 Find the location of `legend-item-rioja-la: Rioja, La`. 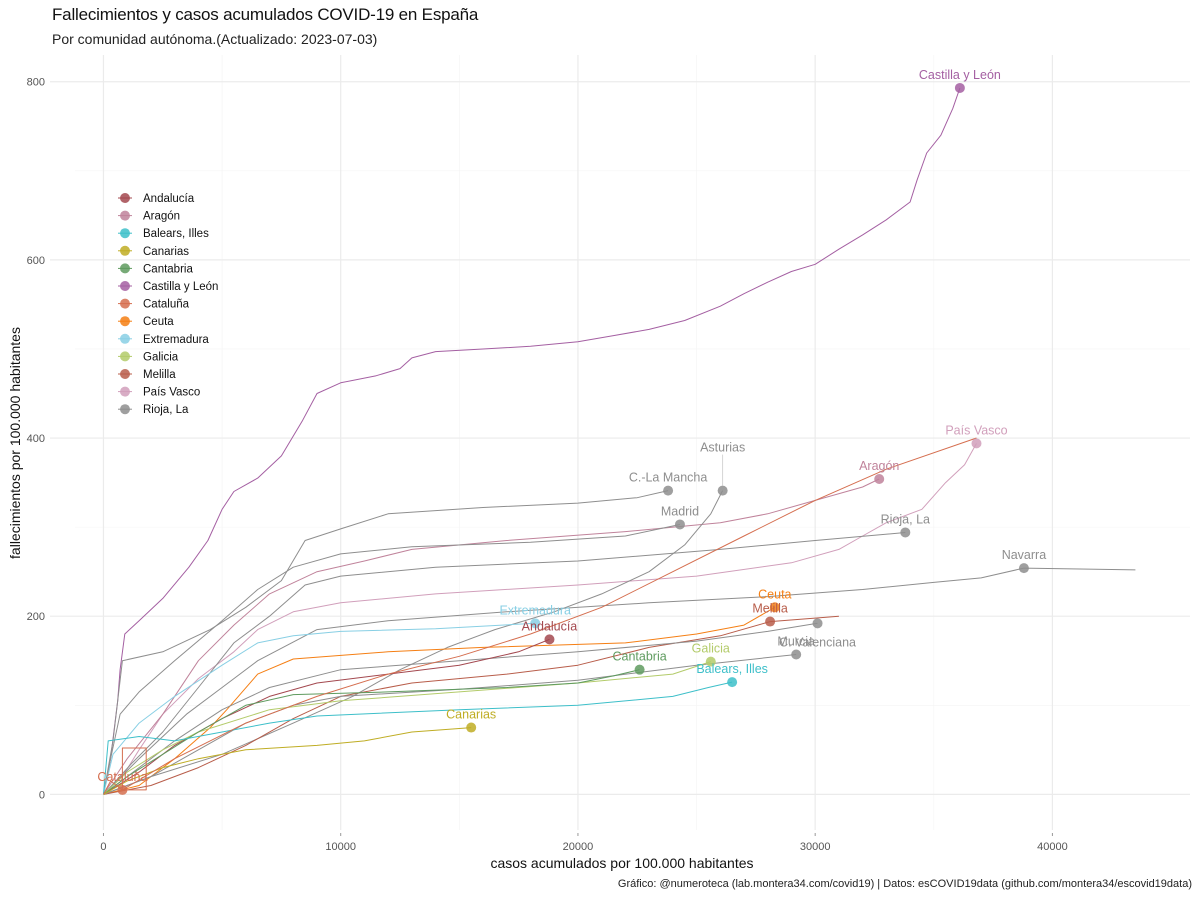

legend-item-rioja-la: Rioja, La is located at coordinates (153, 410).